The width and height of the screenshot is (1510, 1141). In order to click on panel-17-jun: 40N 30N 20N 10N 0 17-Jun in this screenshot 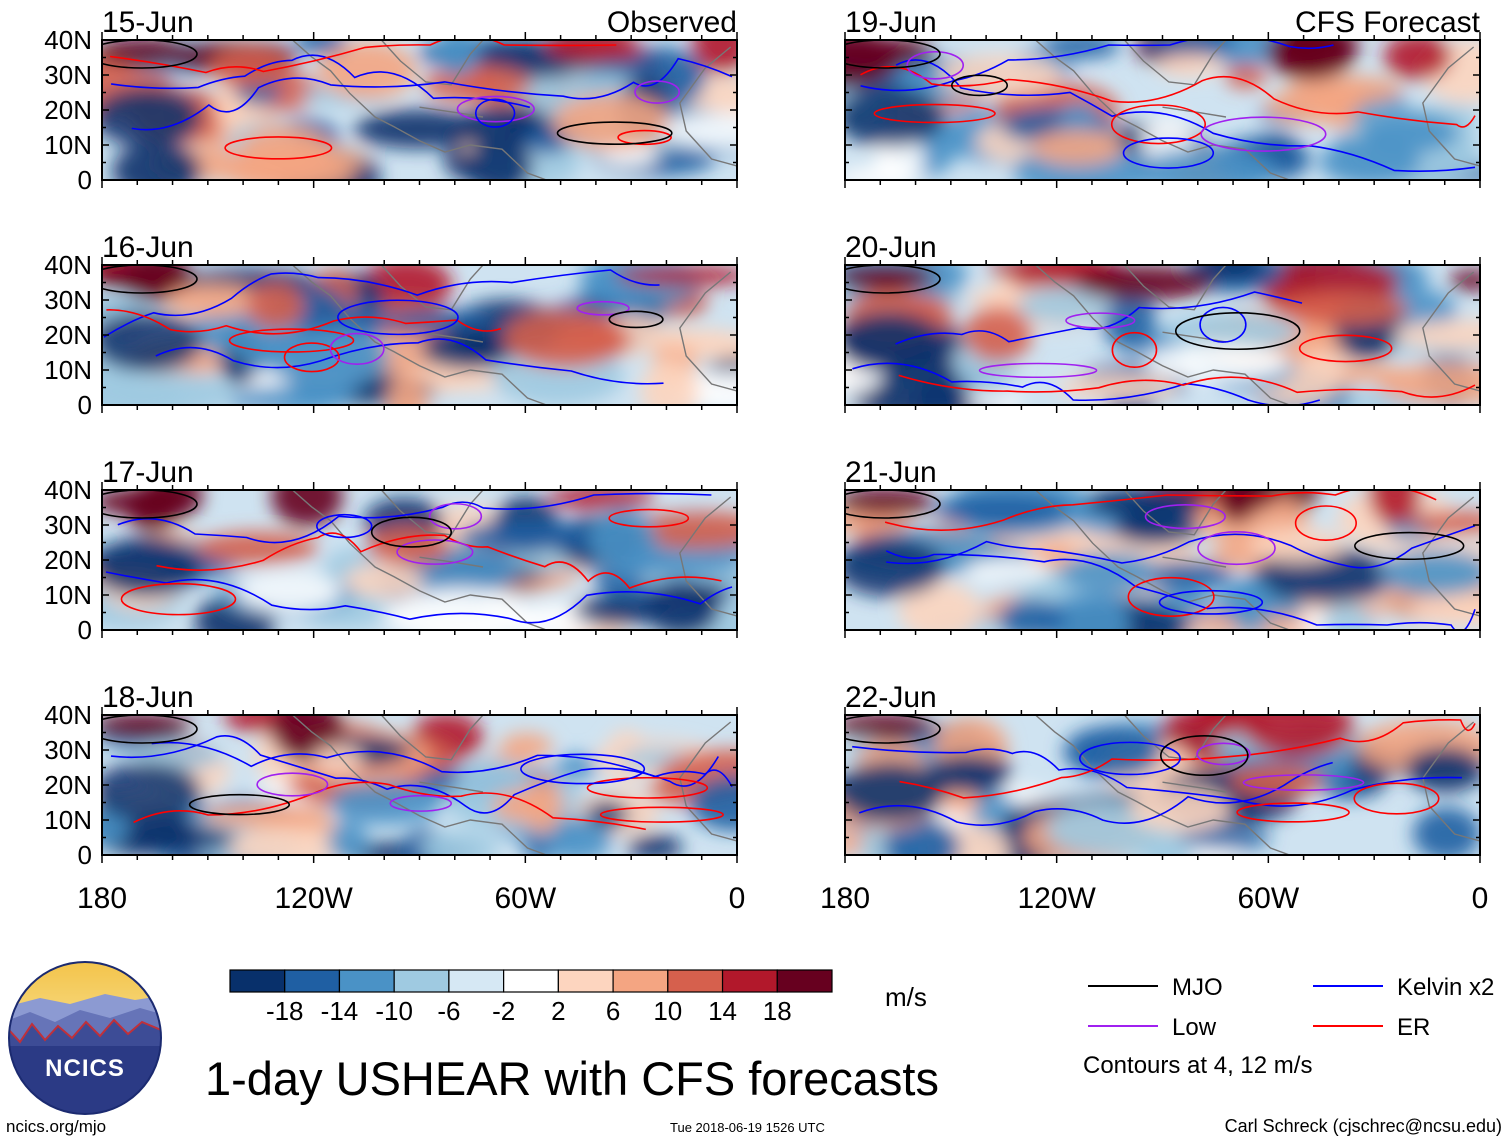, I will do `click(391, 550)`.